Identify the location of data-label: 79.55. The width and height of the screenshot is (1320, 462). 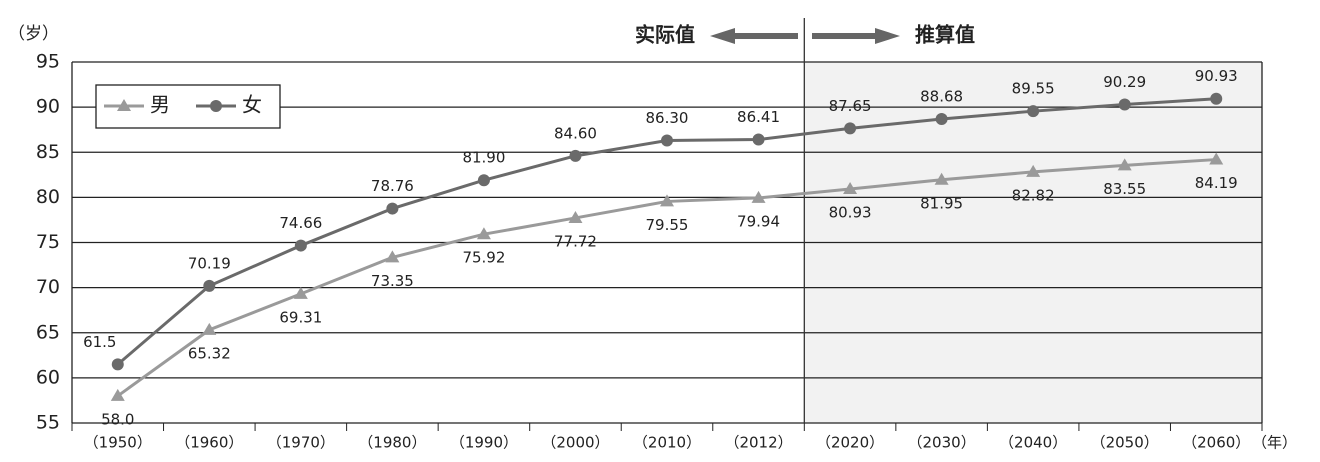
(667, 225).